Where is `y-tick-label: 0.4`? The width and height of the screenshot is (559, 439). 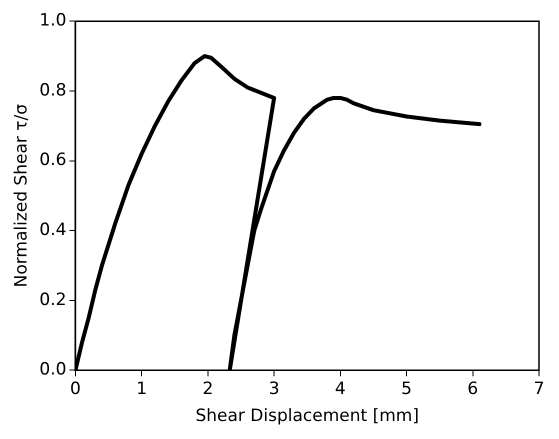 y-tick-label: 0.4 is located at coordinates (52, 230).